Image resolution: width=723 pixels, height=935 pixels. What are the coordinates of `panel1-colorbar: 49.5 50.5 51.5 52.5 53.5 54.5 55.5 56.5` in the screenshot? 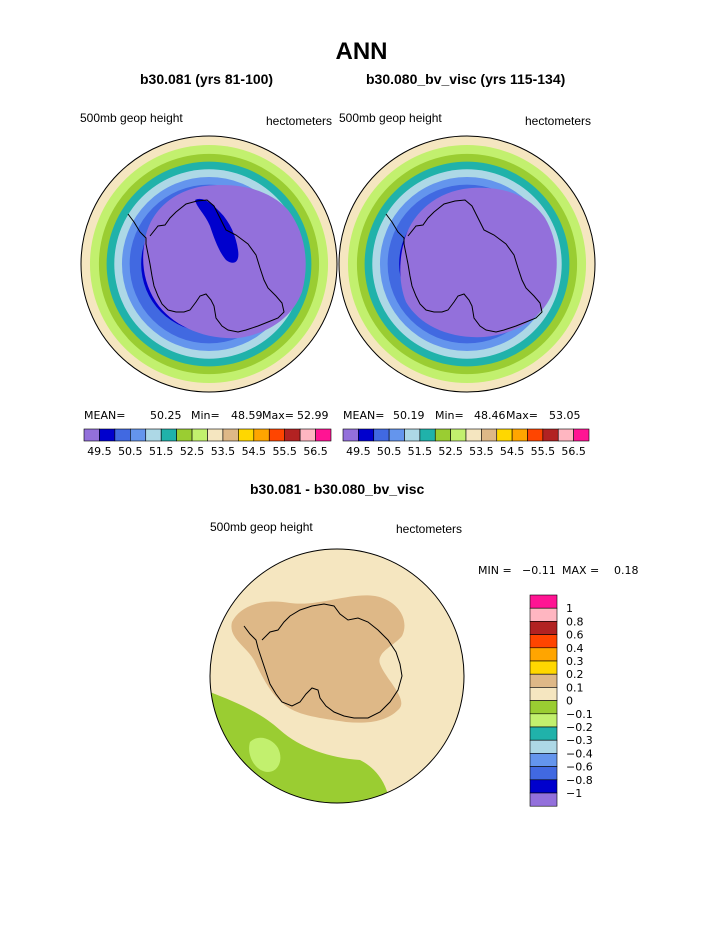 It's located at (207, 443).